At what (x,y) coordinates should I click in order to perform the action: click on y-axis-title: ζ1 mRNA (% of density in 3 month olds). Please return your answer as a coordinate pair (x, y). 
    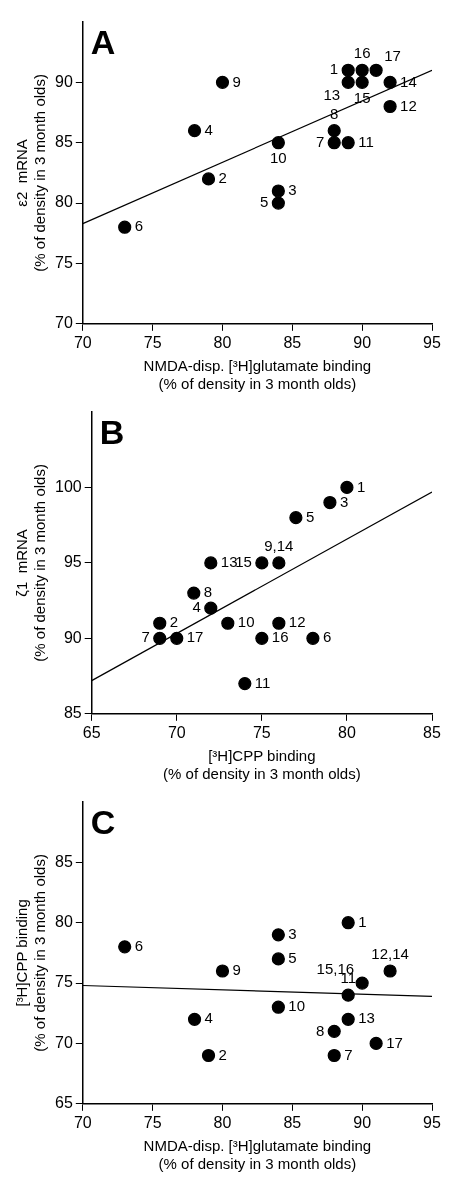
    Looking at the image, I should click on (31, 563).